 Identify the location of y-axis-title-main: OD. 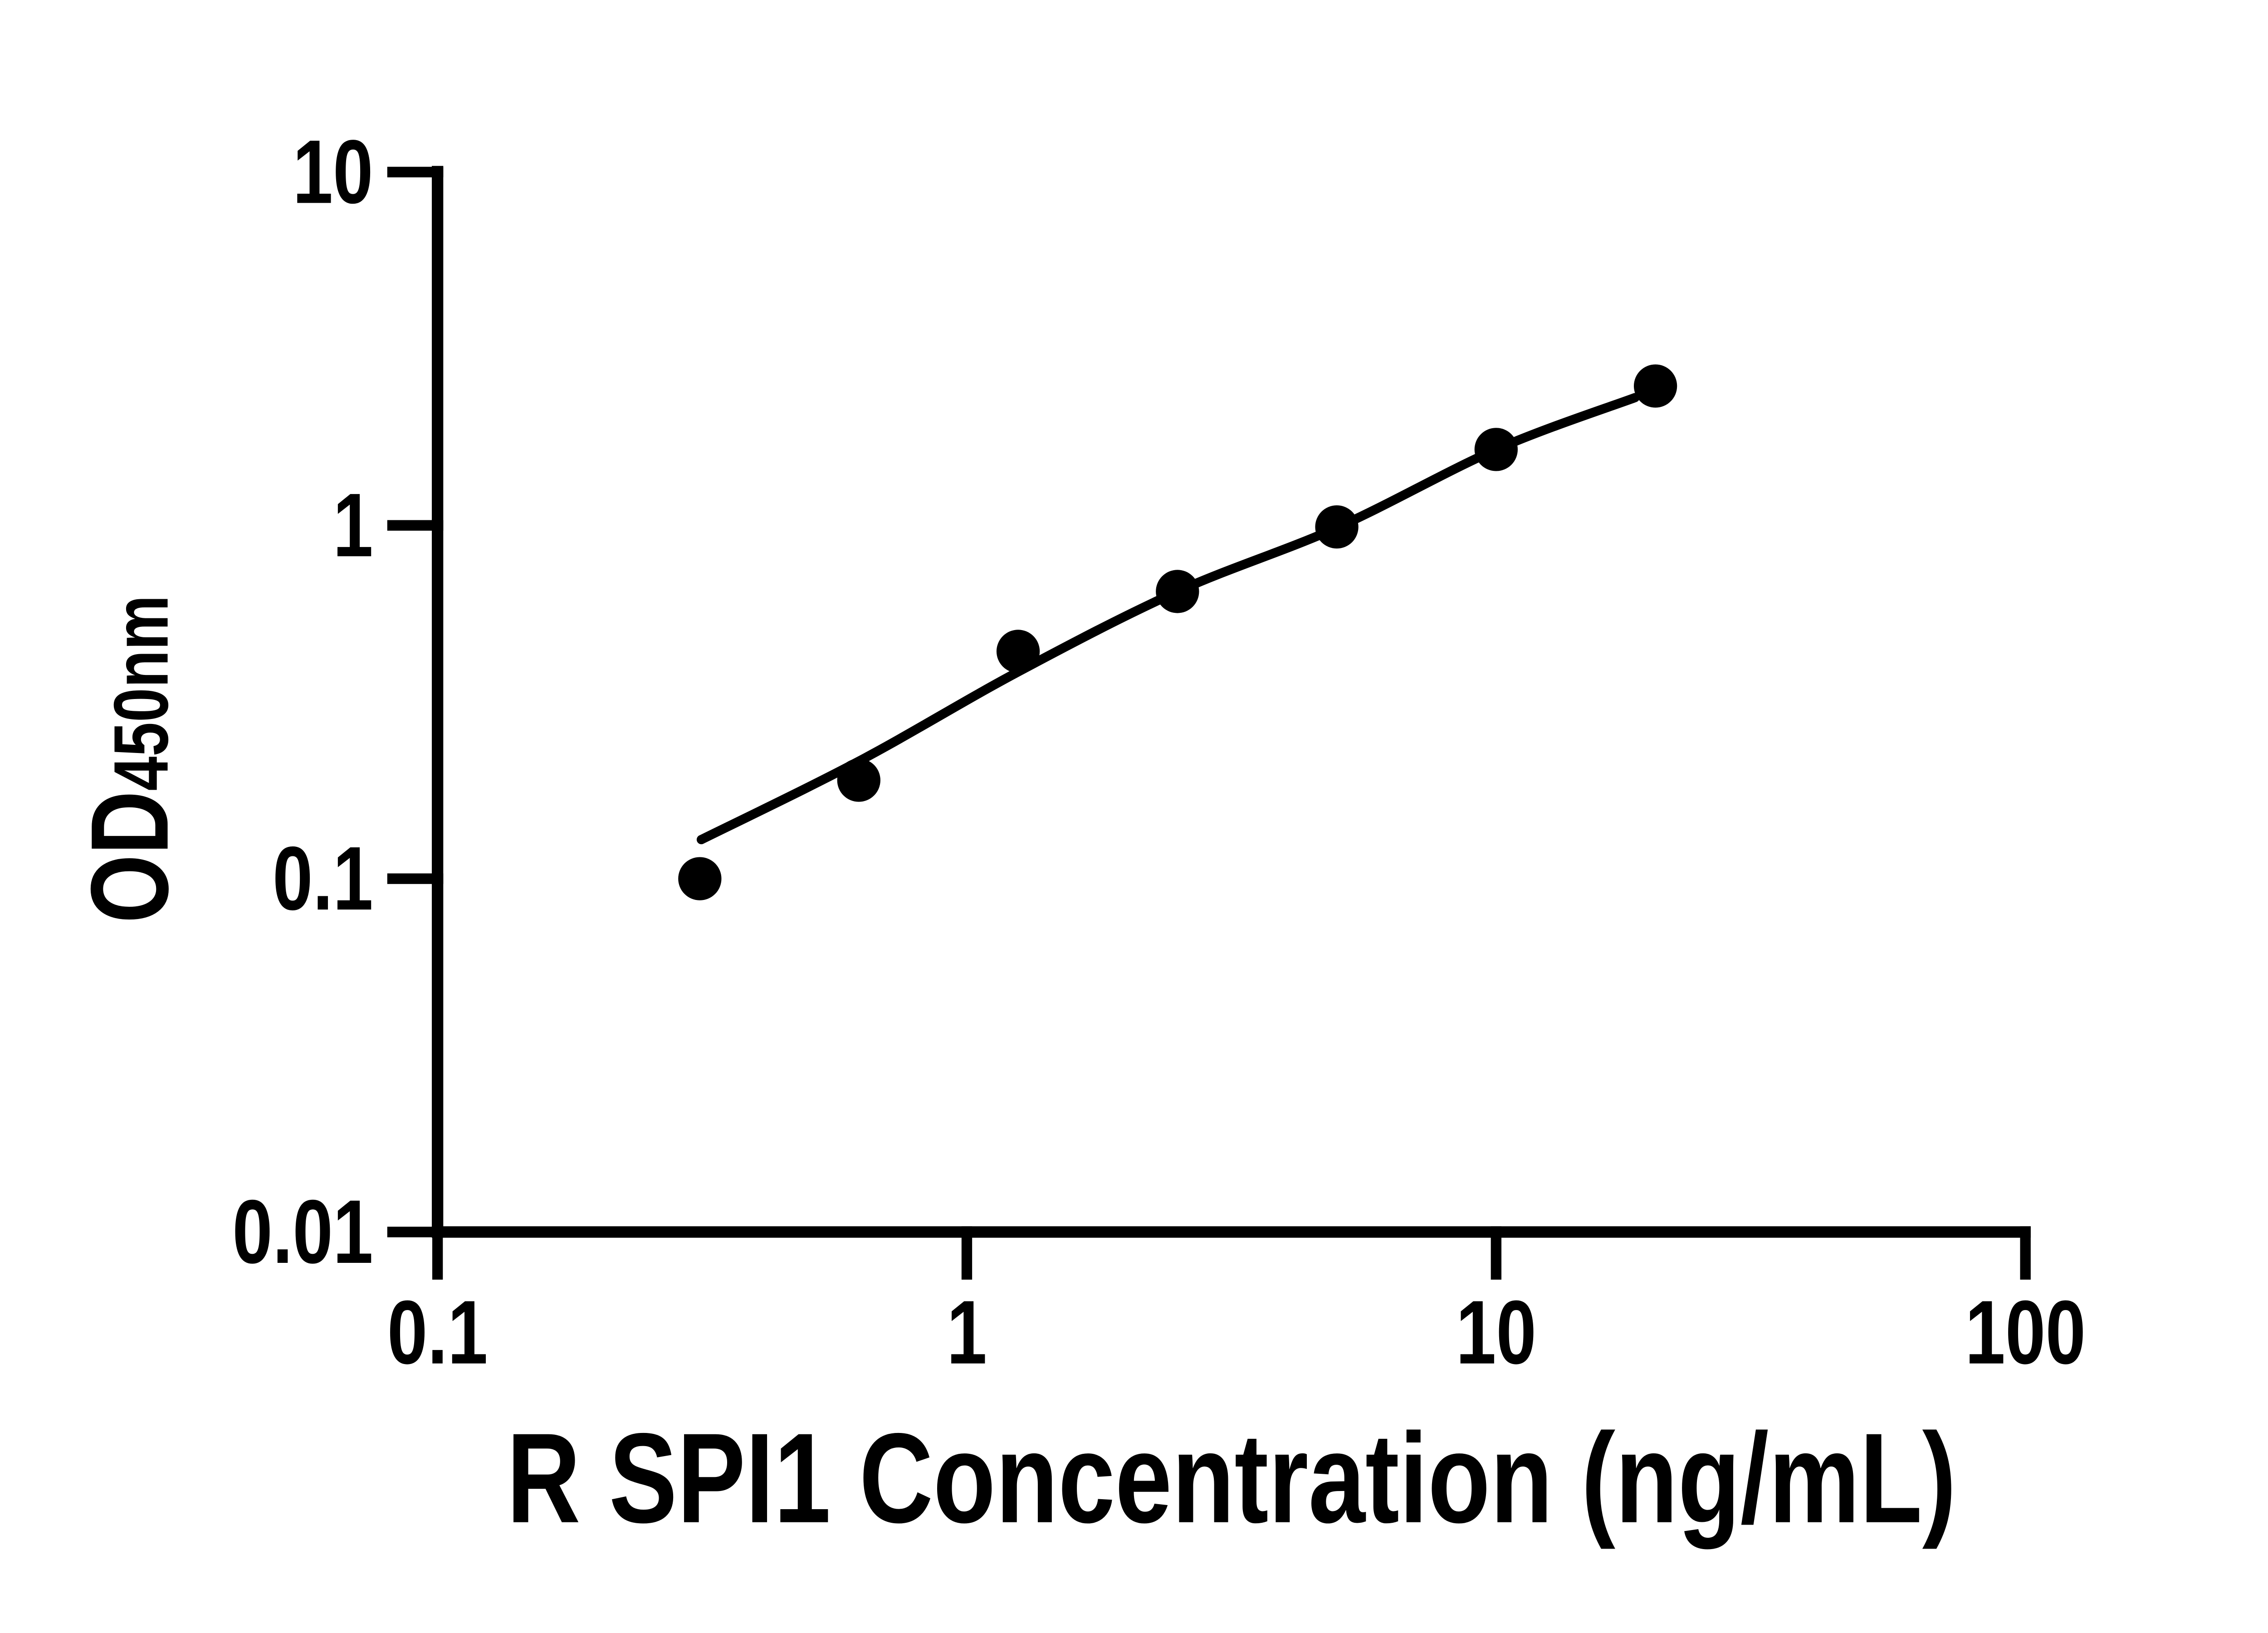
(130, 857).